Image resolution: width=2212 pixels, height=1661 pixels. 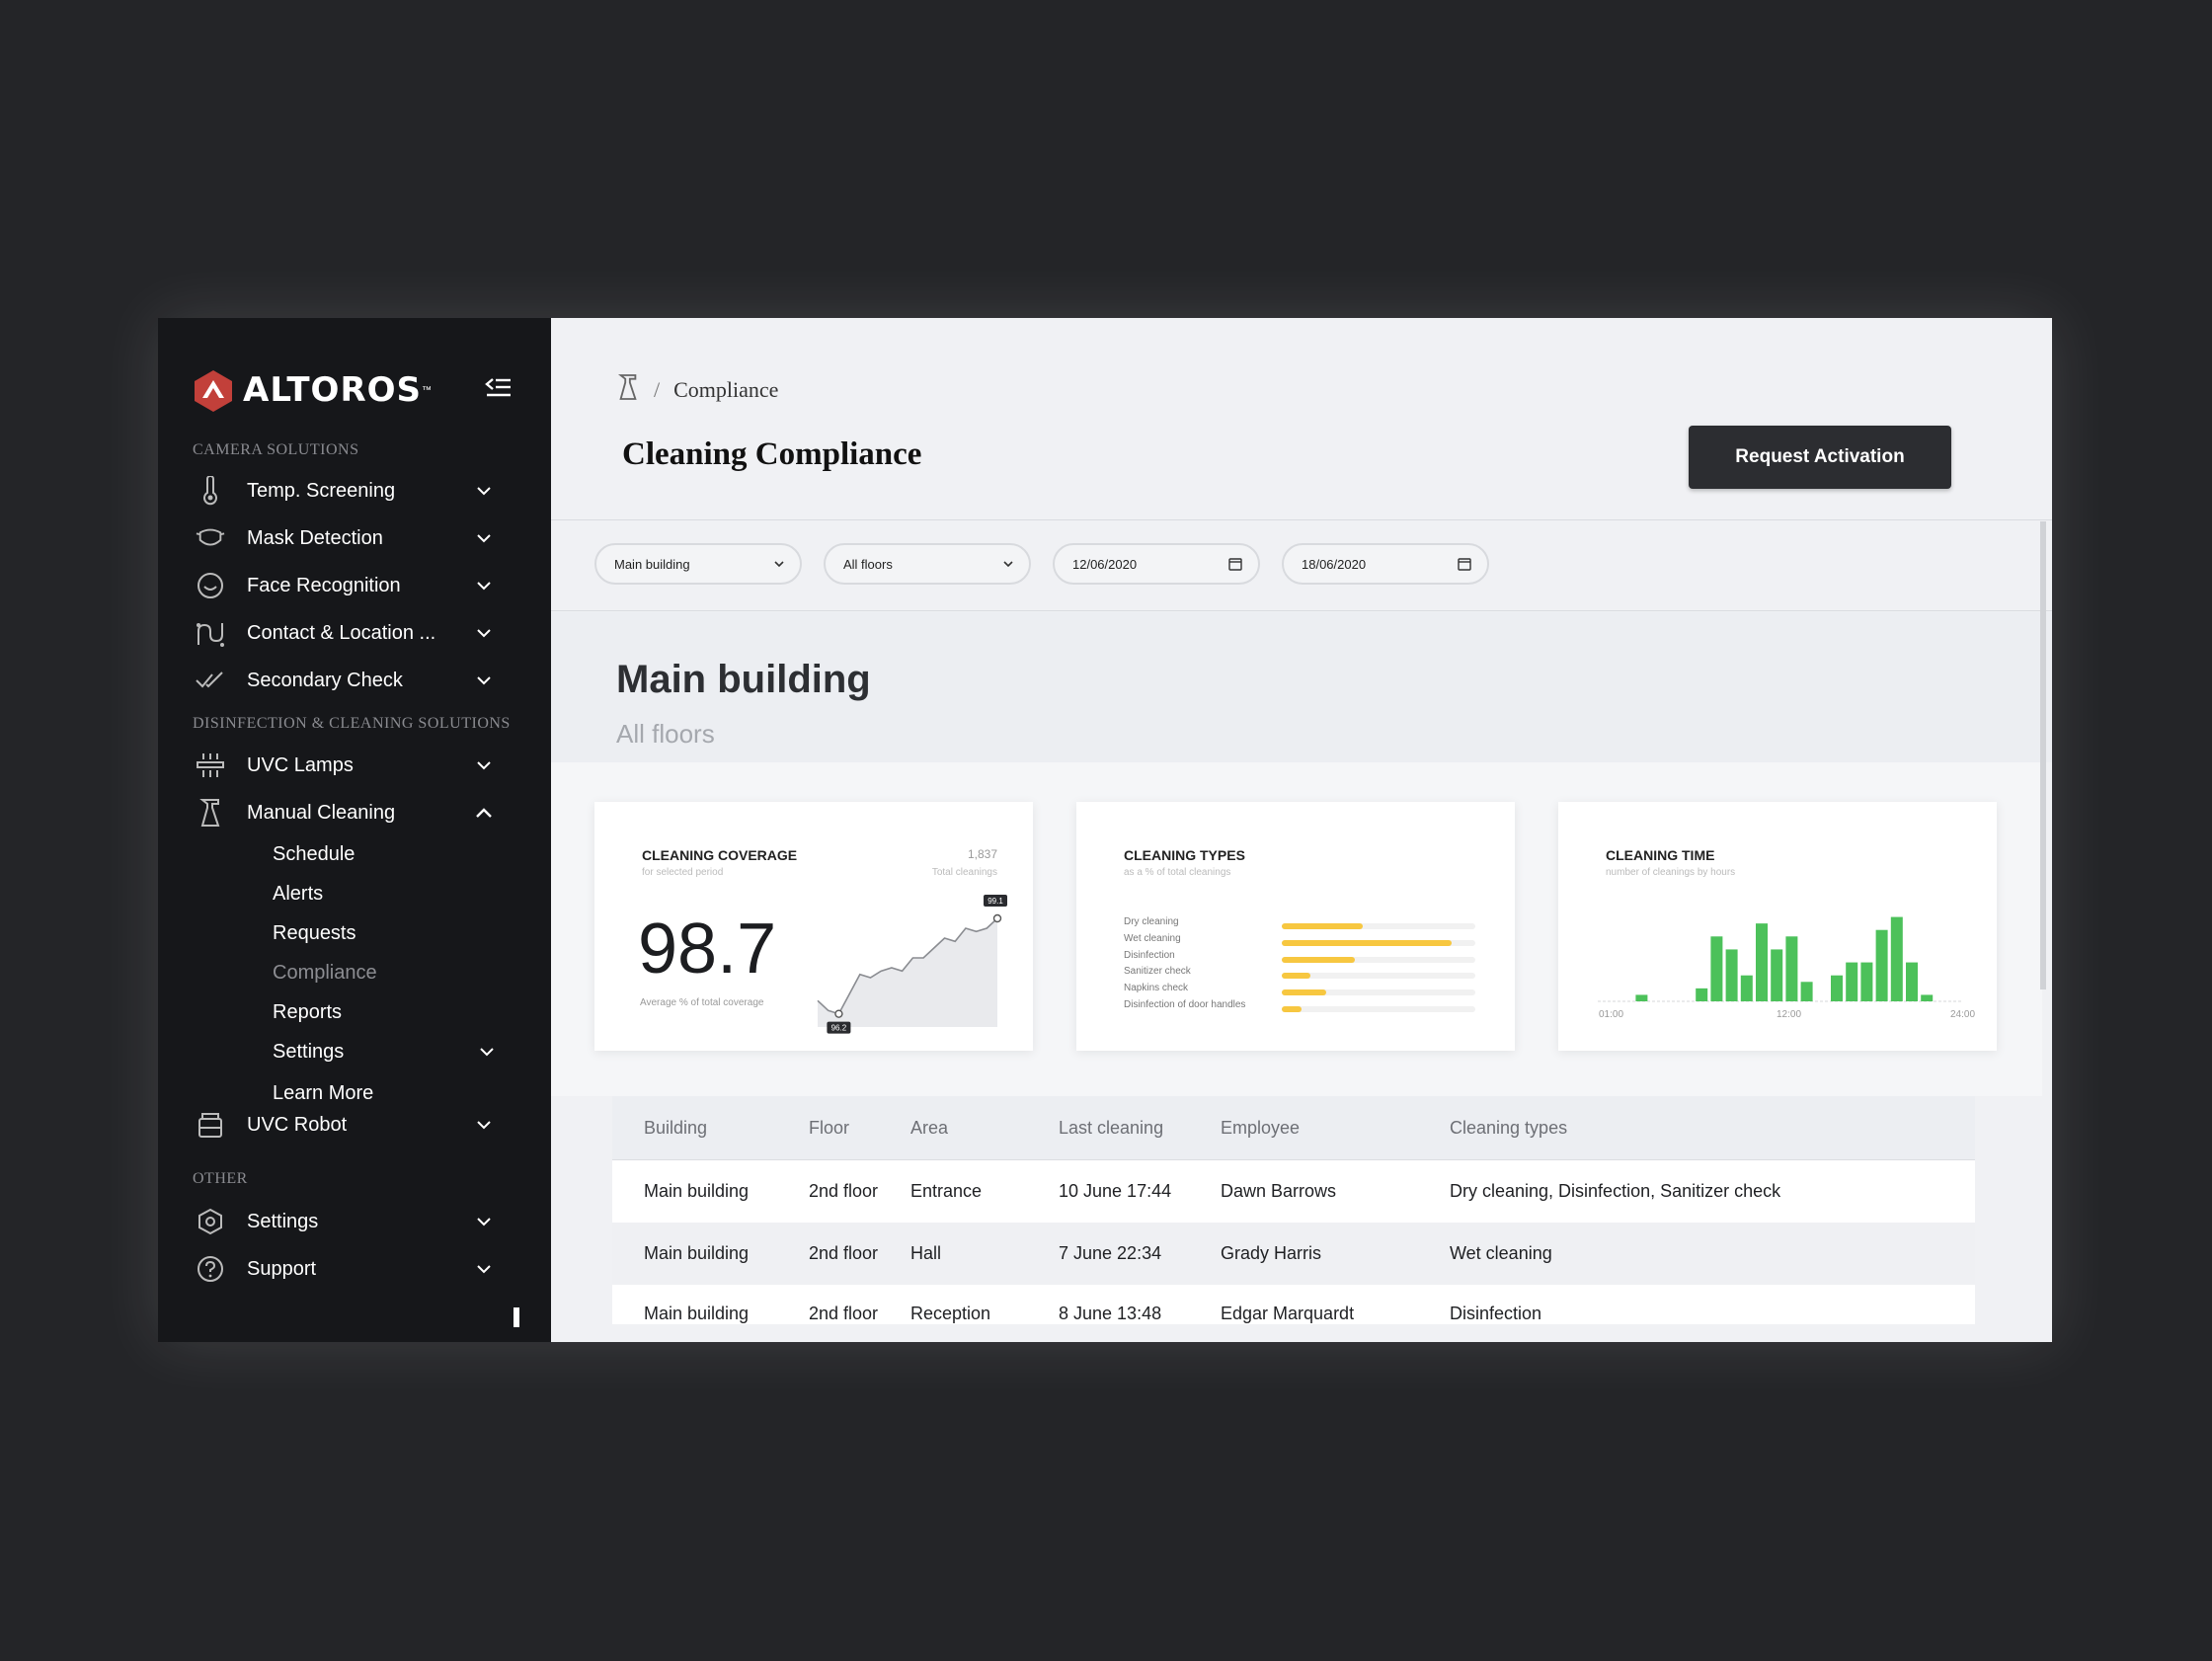 I want to click on cell-employee: Grady Harris, so click(x=1271, y=1253).